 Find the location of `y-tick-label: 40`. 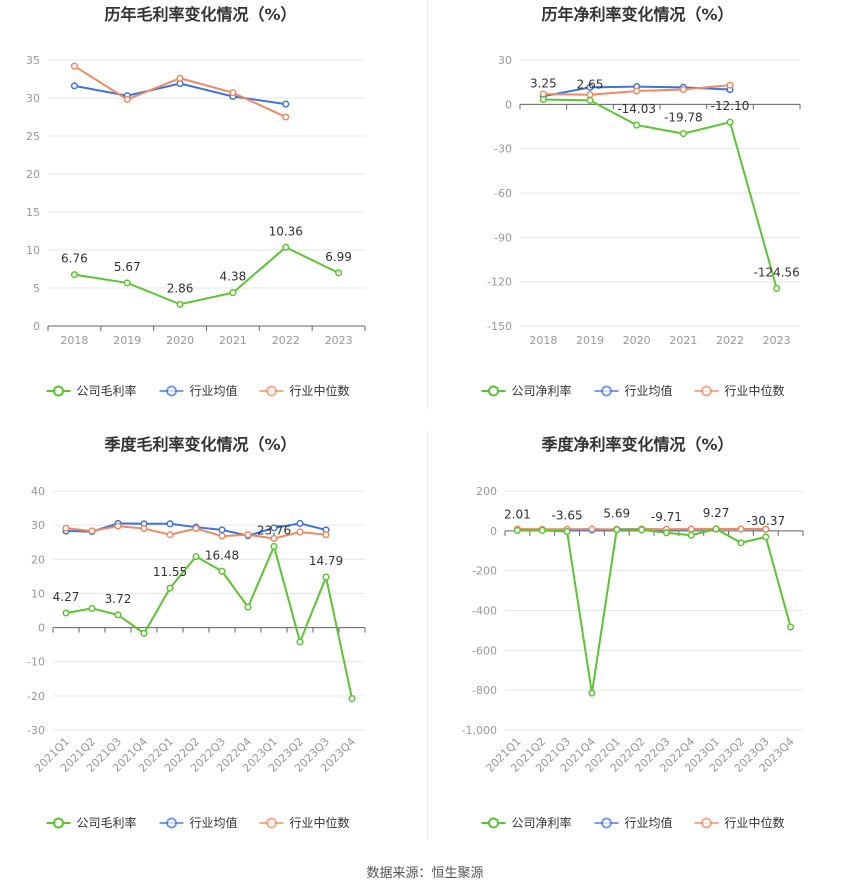

y-tick-label: 40 is located at coordinates (38, 491).